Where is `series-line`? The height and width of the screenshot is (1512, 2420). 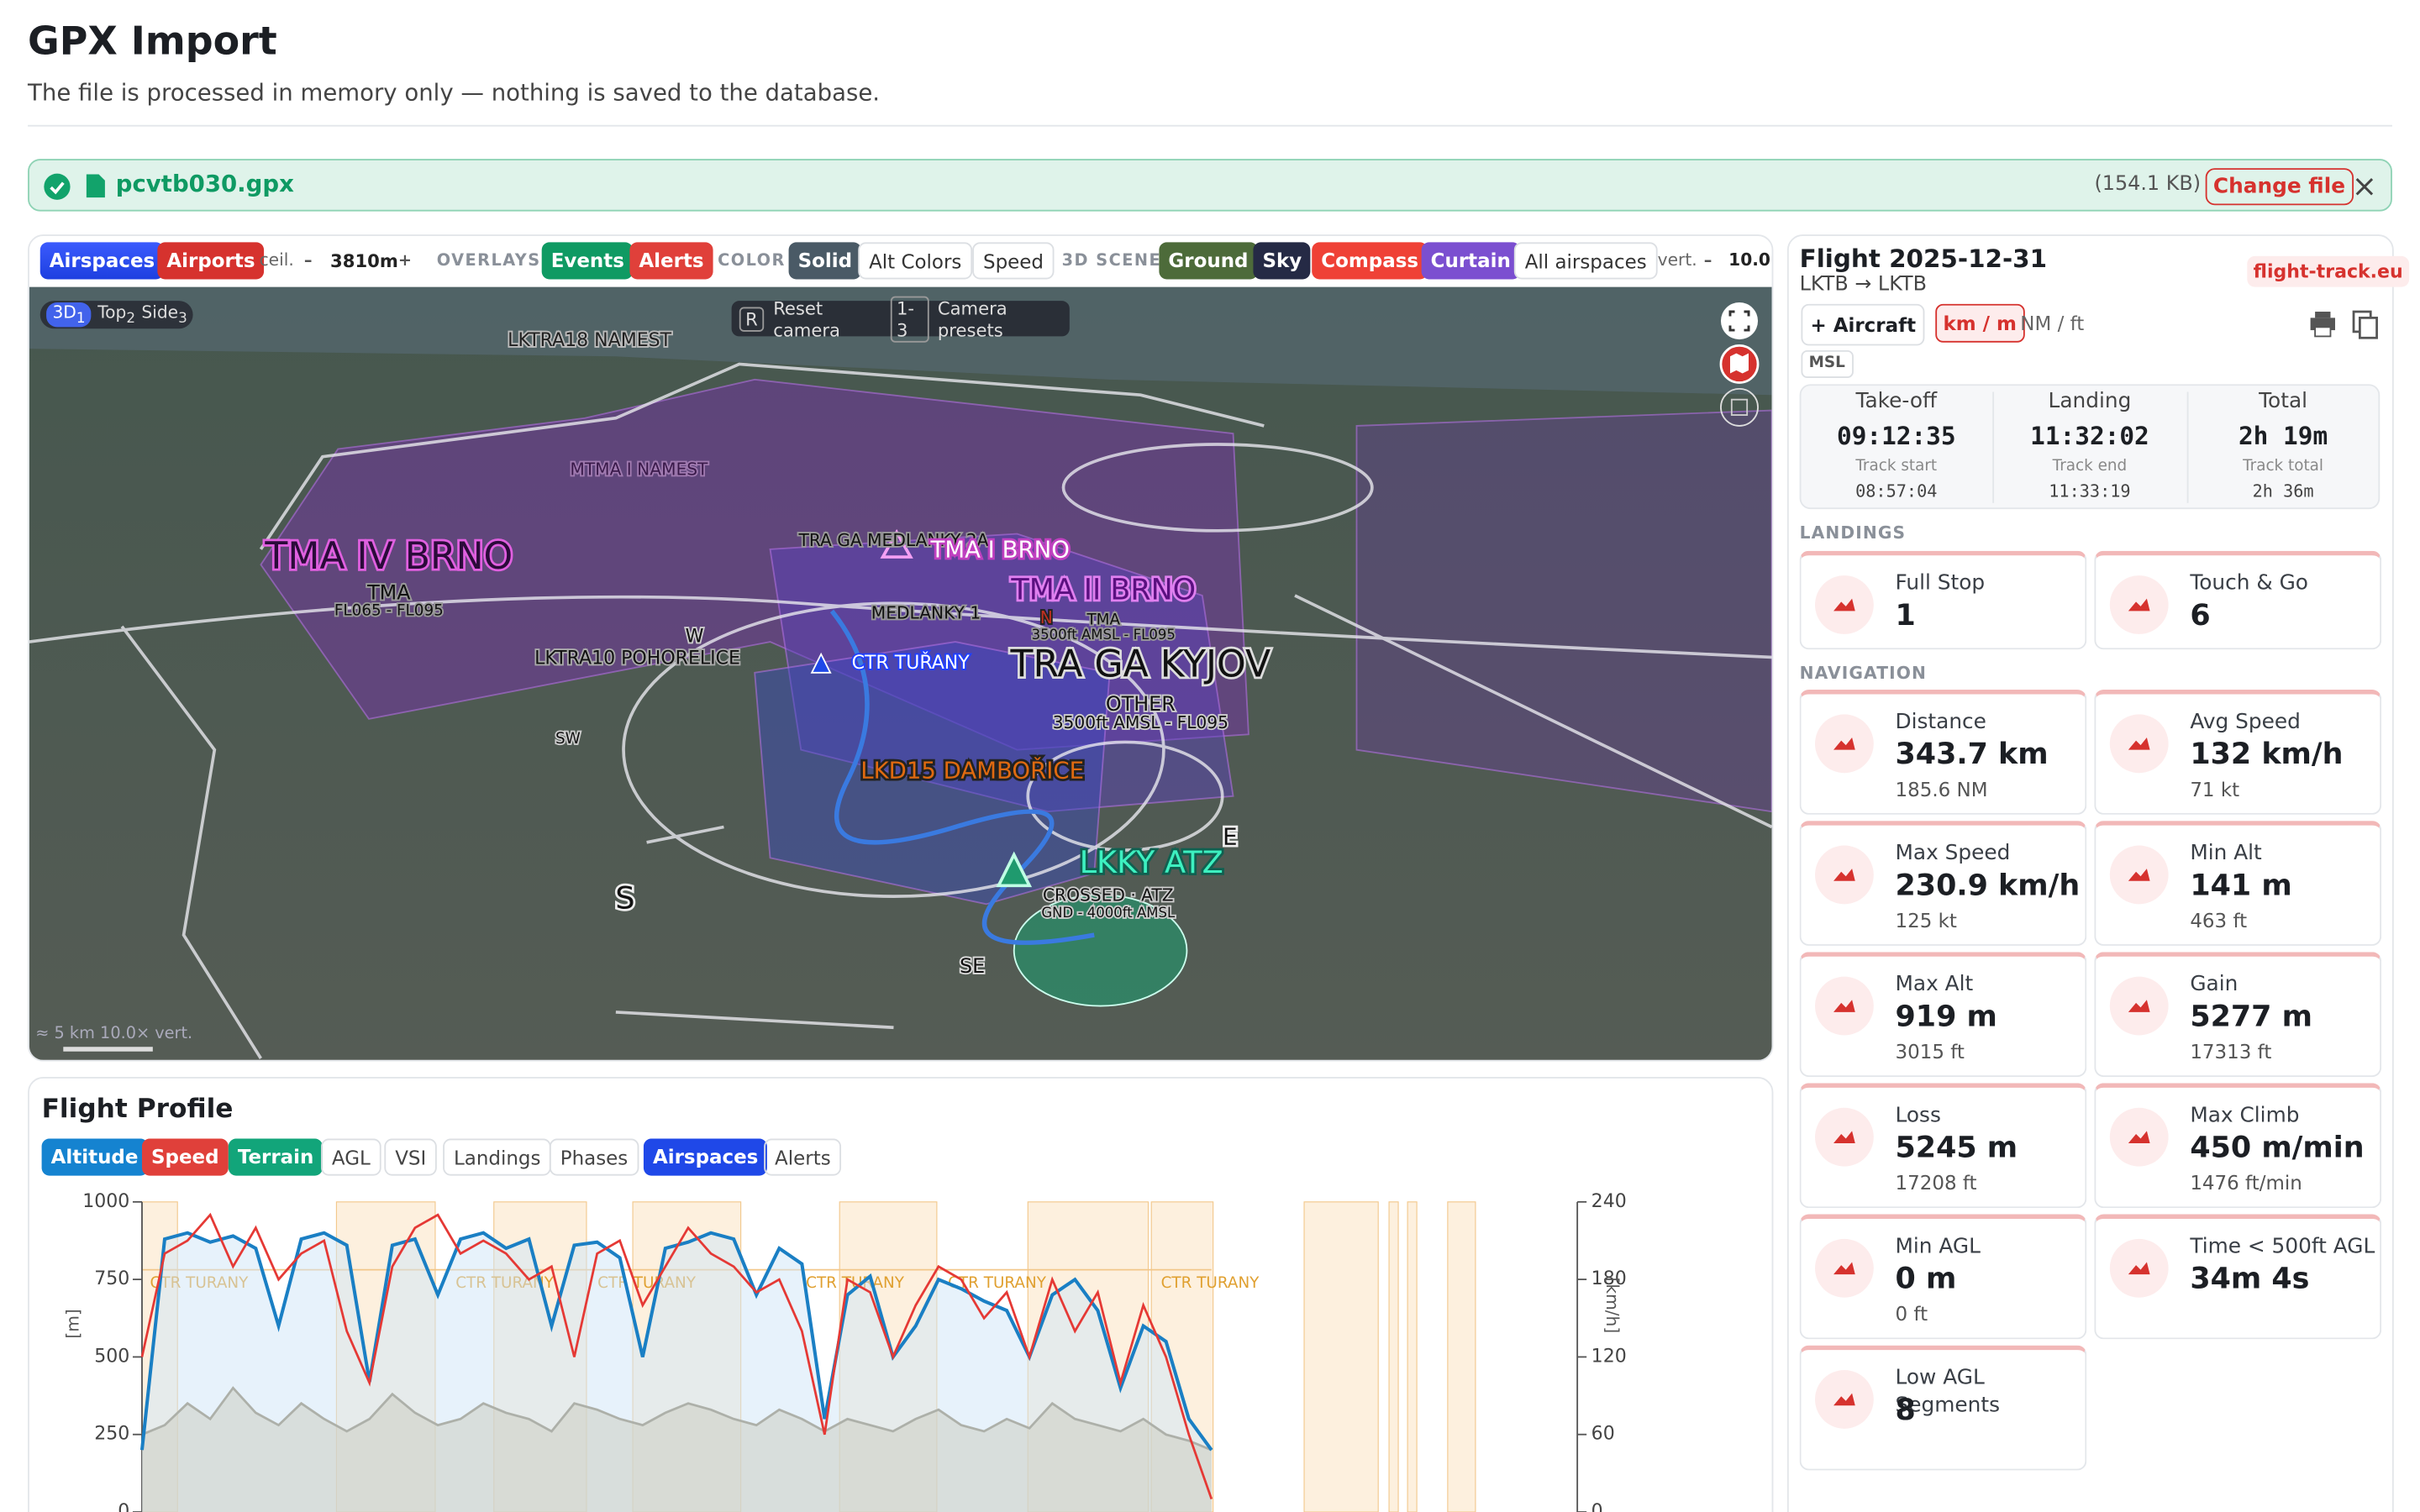 series-line is located at coordinates (676, 1356).